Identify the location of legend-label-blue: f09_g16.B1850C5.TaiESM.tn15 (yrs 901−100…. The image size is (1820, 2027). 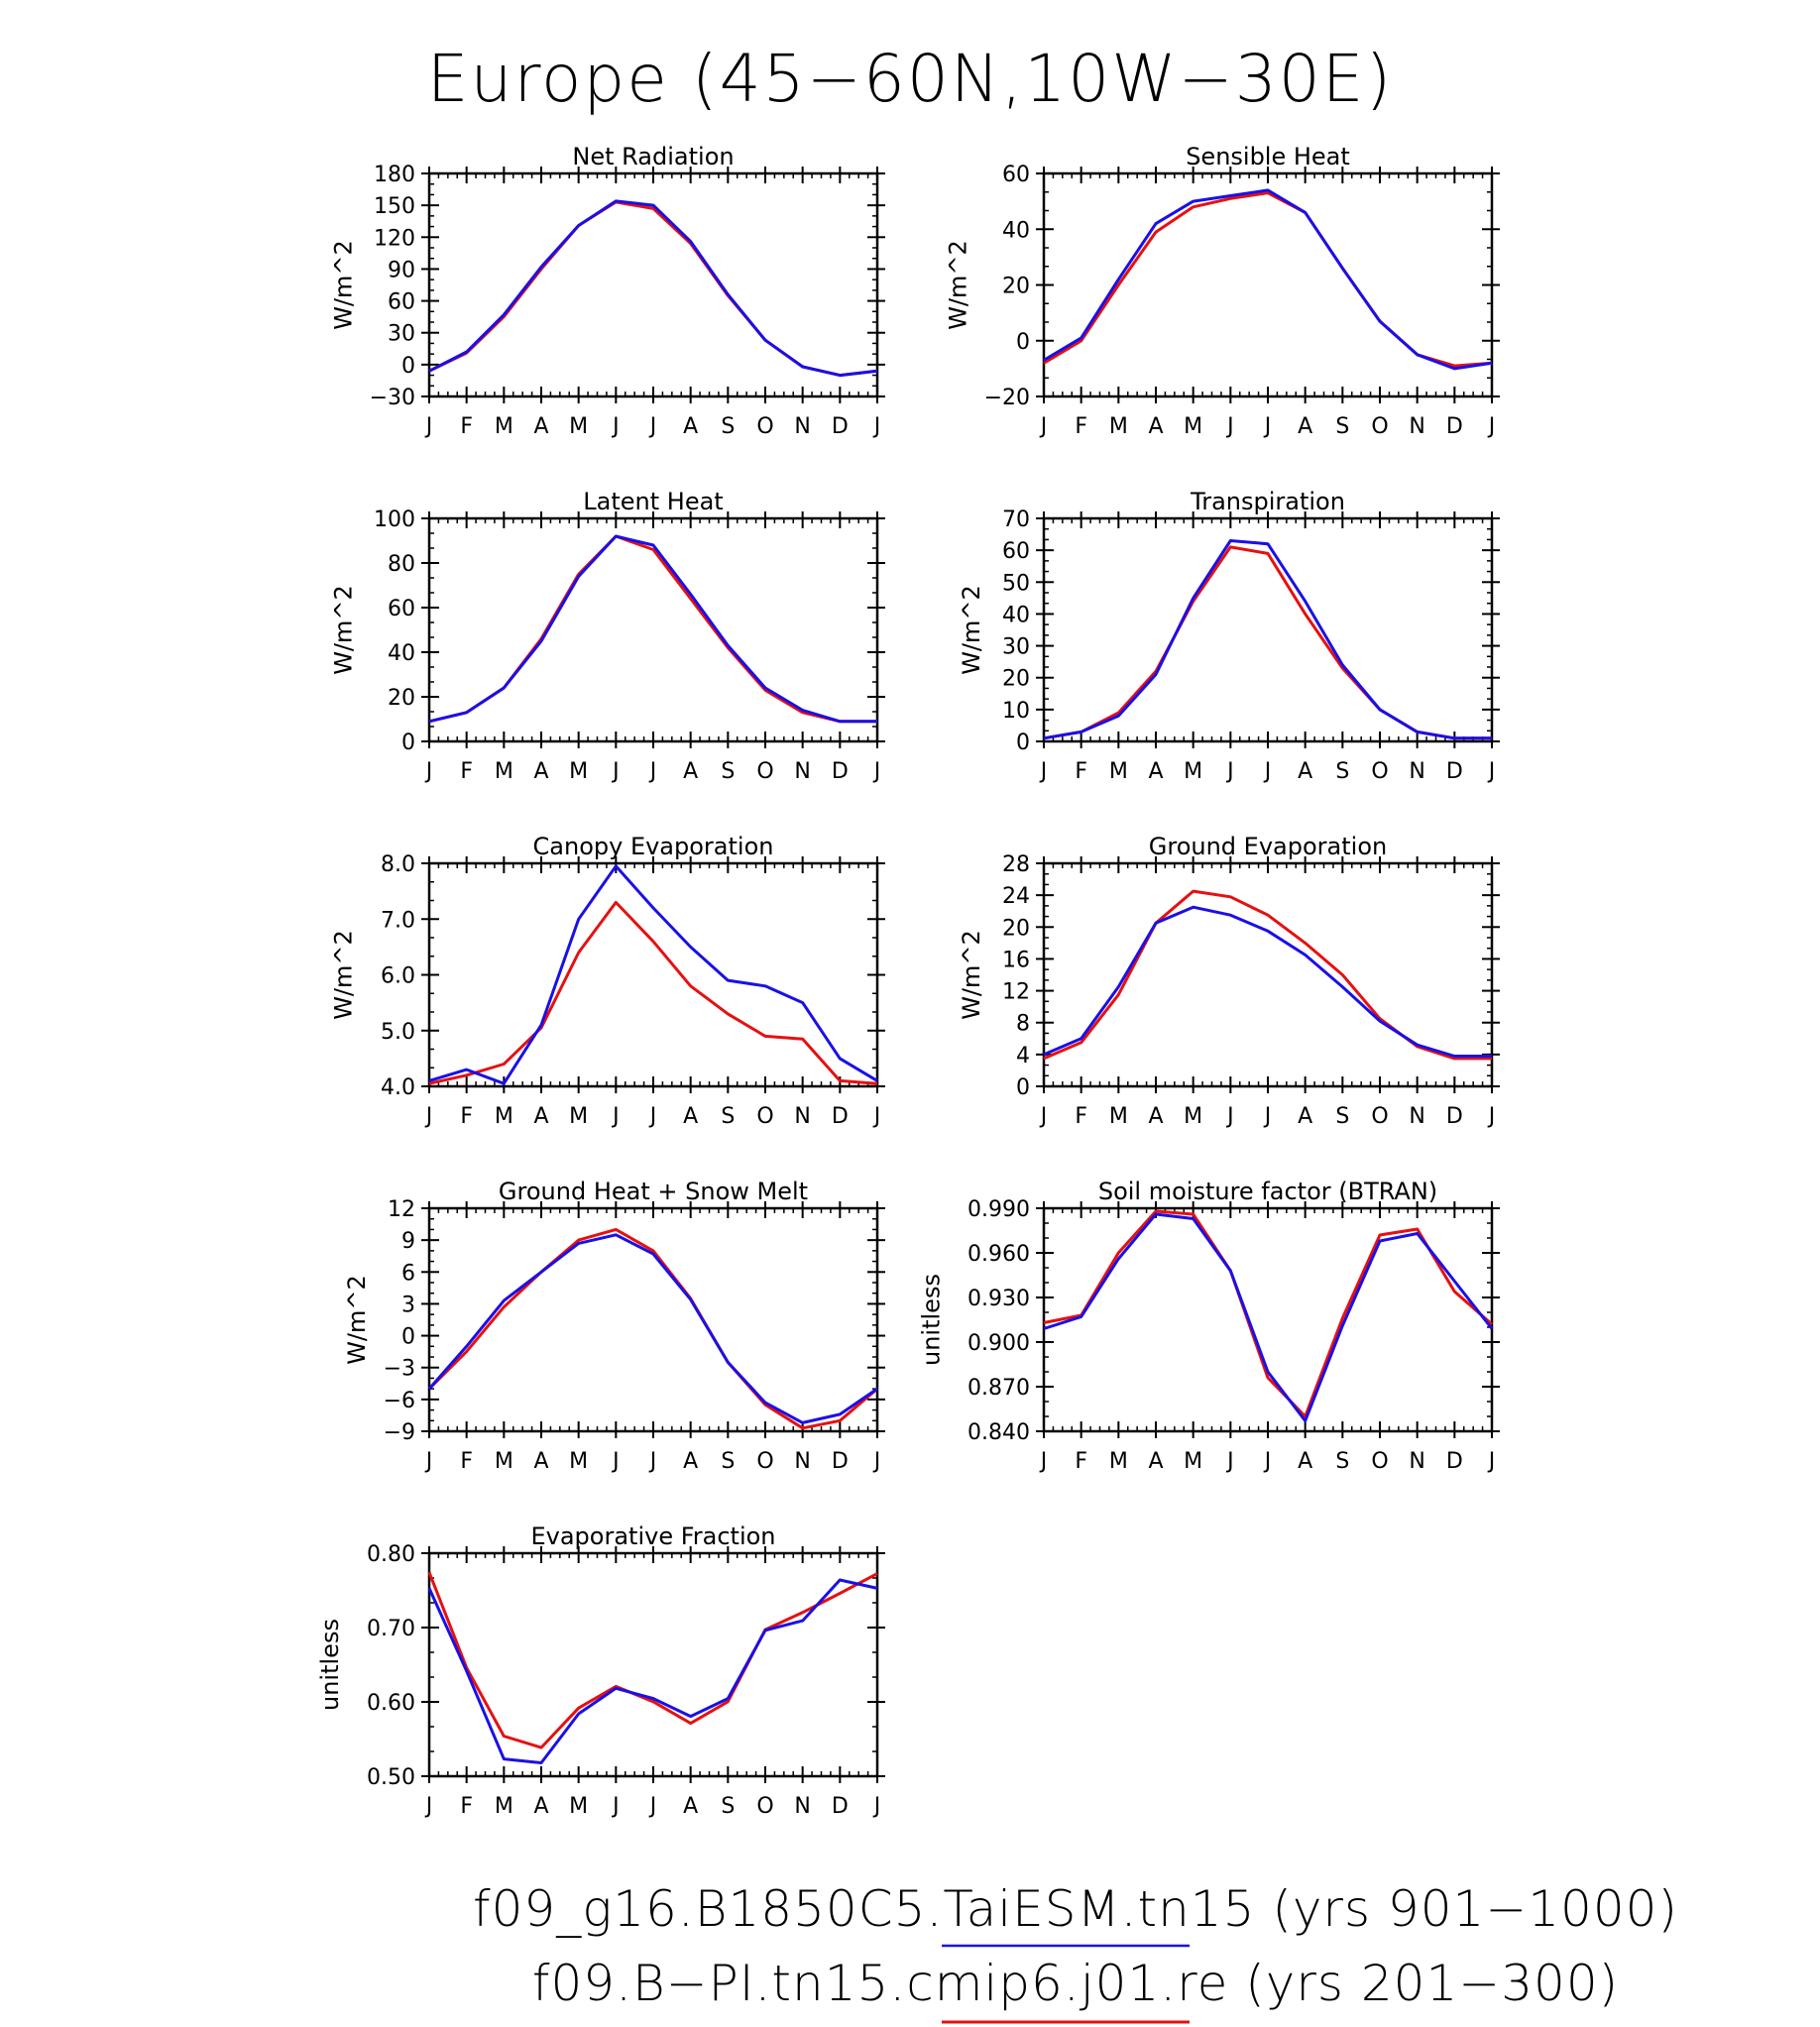
(1075, 1909).